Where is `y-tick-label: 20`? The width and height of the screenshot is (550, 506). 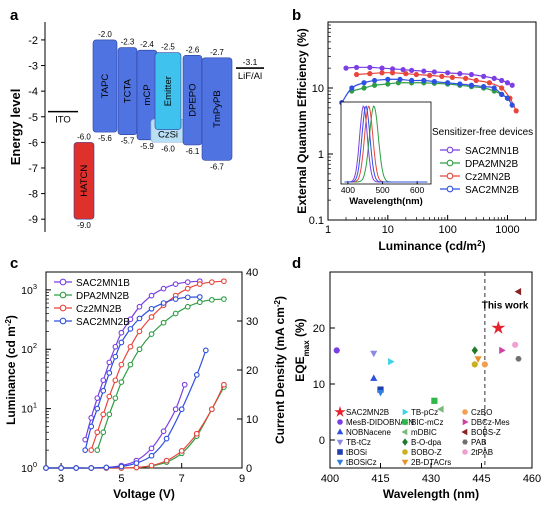
y-tick-label: 20 is located at coordinates (319, 329).